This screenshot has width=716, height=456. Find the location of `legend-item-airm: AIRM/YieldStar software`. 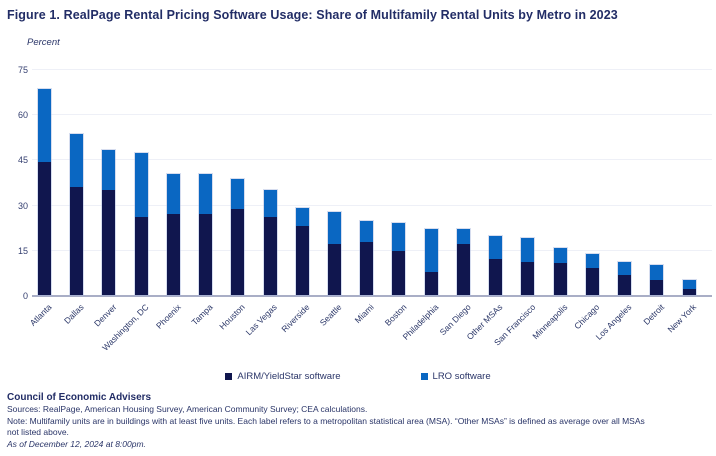

legend-item-airm: AIRM/YieldStar software is located at coordinates (283, 376).